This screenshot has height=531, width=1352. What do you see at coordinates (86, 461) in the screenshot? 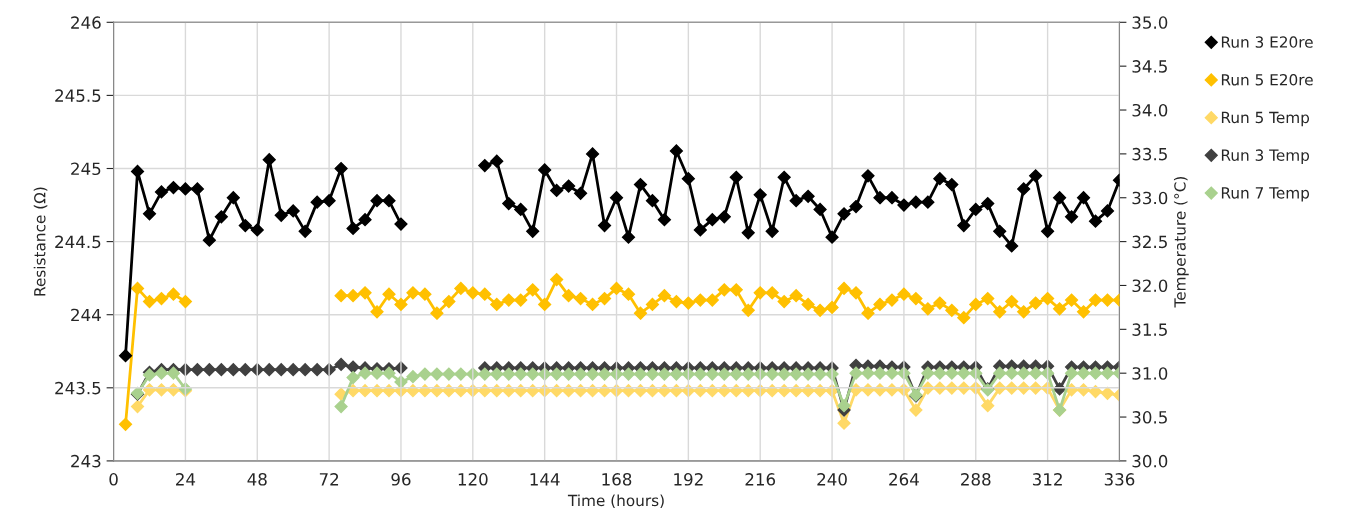
I see `y-tick-label: 243` at bounding box center [86, 461].